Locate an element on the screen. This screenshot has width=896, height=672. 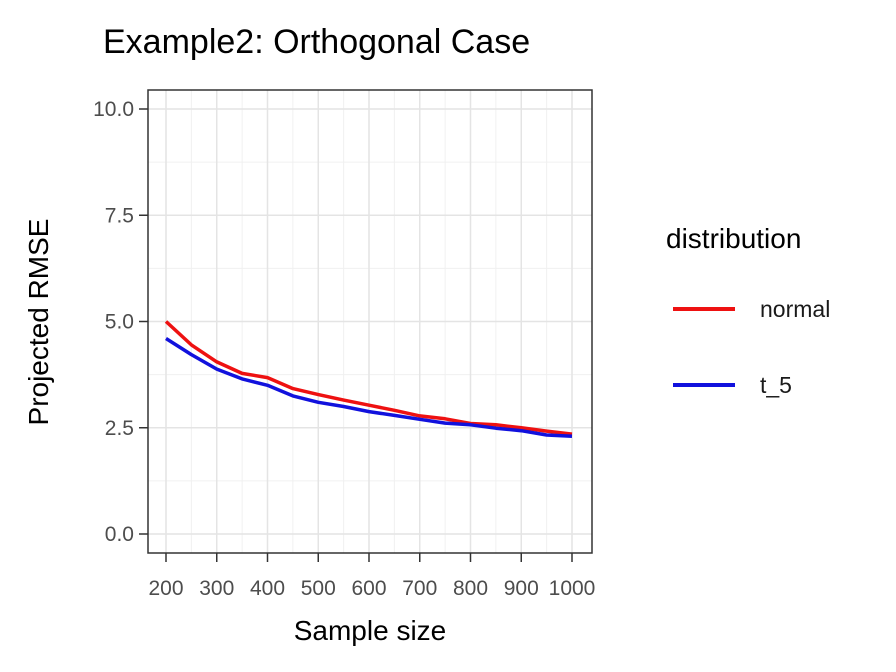
x-tick-label: 300 is located at coordinates (216, 588).